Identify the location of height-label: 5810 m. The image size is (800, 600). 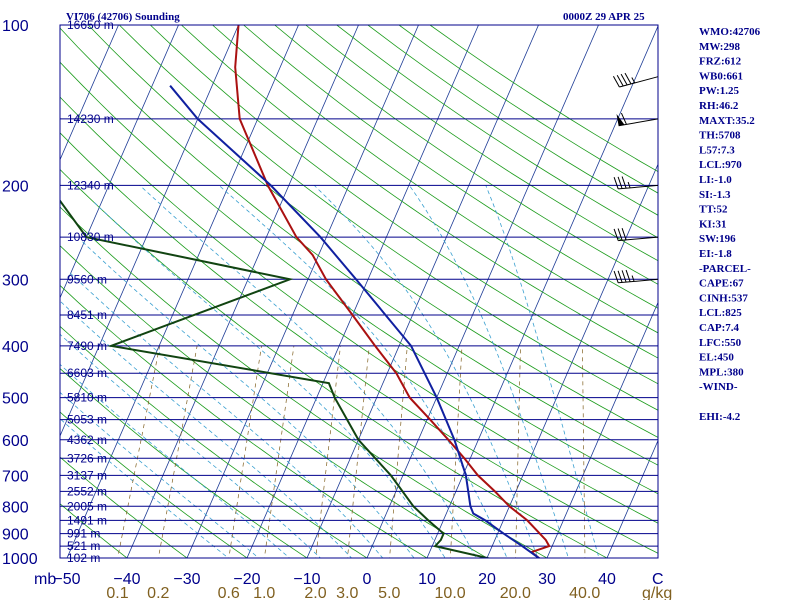
(87, 398).